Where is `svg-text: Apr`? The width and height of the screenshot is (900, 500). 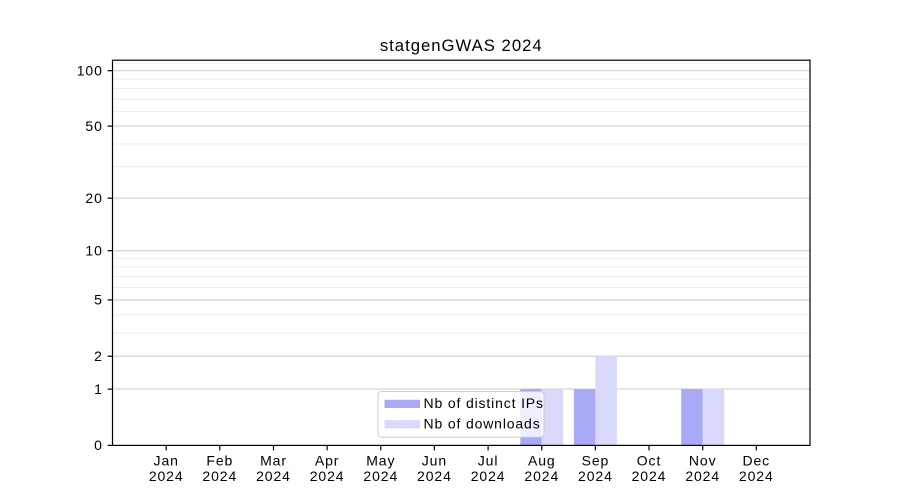
svg-text: Apr is located at coordinates (327, 460).